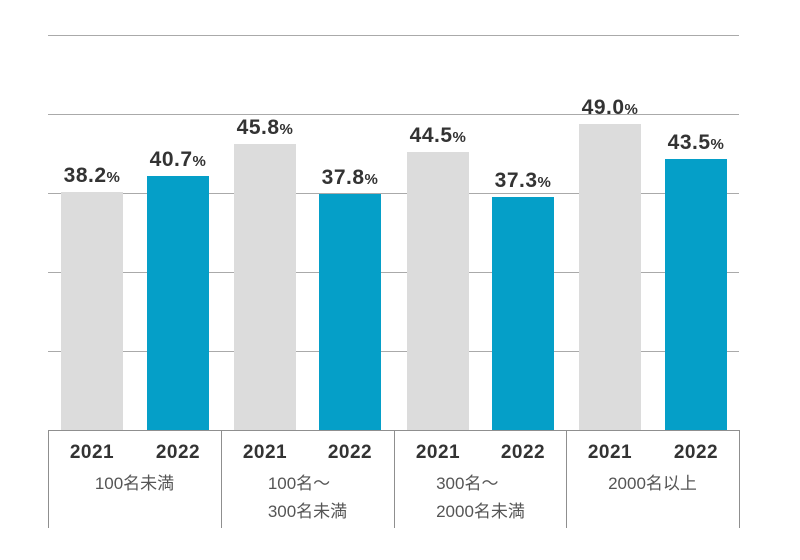 The width and height of the screenshot is (800, 560). Describe the element at coordinates (689, 142) in the screenshot. I see `bar-value-number: 43.5` at that location.